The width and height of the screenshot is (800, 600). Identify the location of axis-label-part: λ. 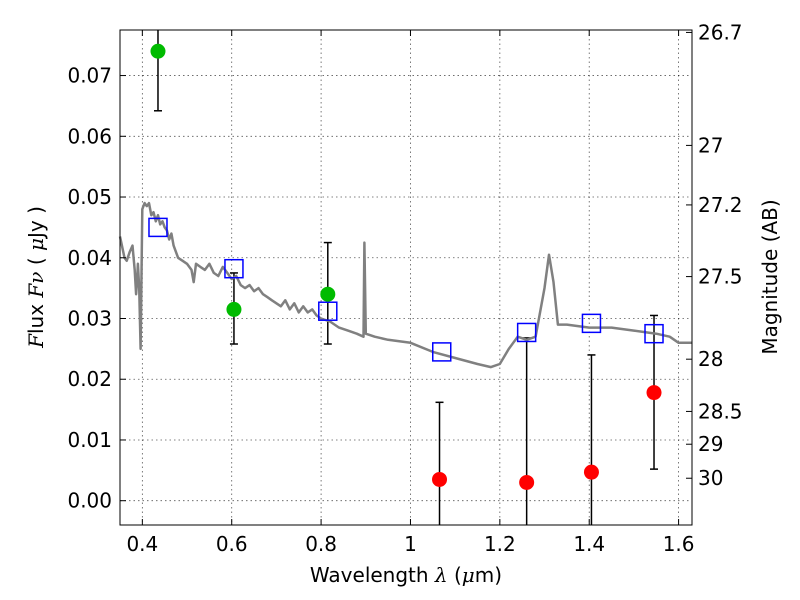
(441, 575).